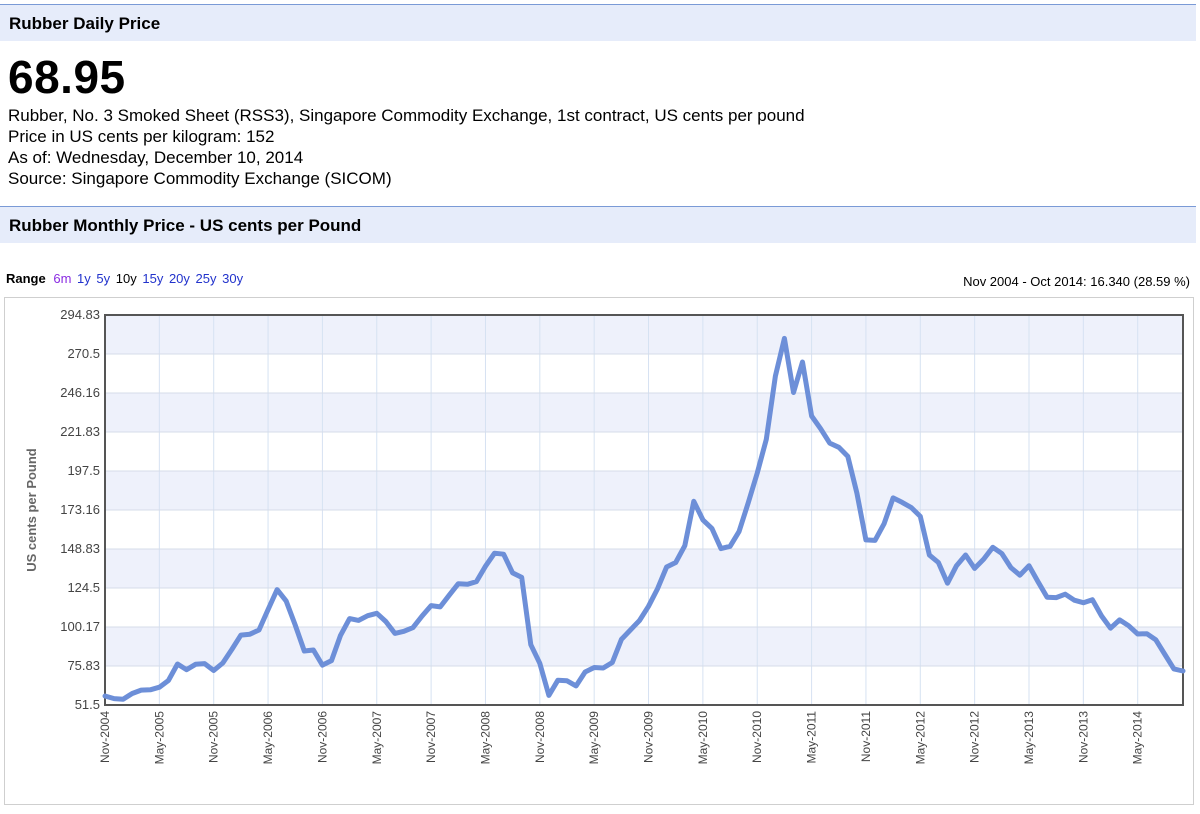 The image size is (1200, 814). I want to click on daily-price-value: 68.95, so click(67, 77).